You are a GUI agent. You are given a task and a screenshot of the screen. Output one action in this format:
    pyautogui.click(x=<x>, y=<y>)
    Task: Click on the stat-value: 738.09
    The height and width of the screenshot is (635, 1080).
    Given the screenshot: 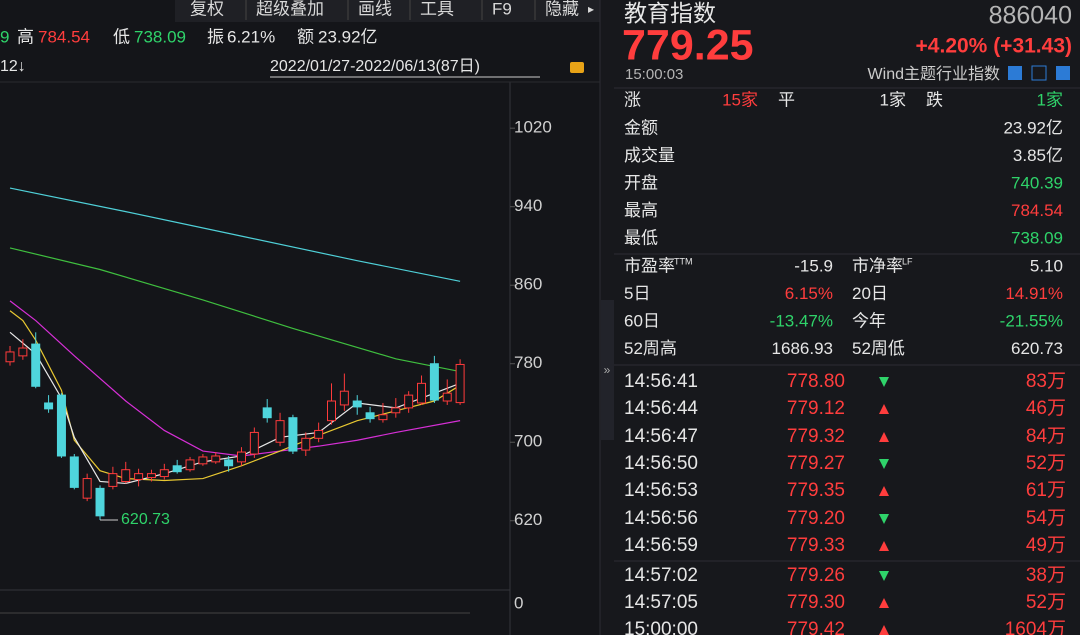 What is the action you would take?
    pyautogui.click(x=1037, y=237)
    